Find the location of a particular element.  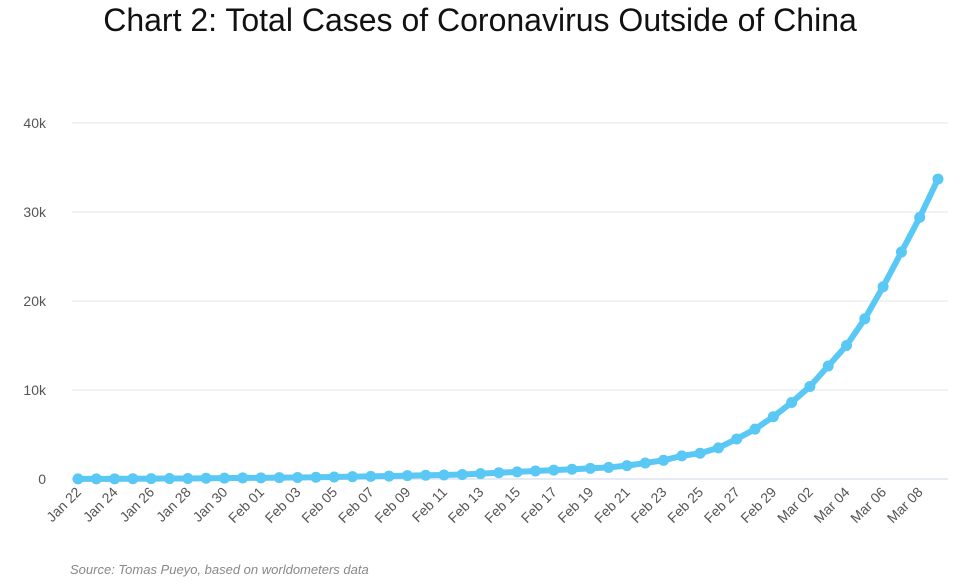

x-tick-label: Feb 09 is located at coordinates (392, 505).